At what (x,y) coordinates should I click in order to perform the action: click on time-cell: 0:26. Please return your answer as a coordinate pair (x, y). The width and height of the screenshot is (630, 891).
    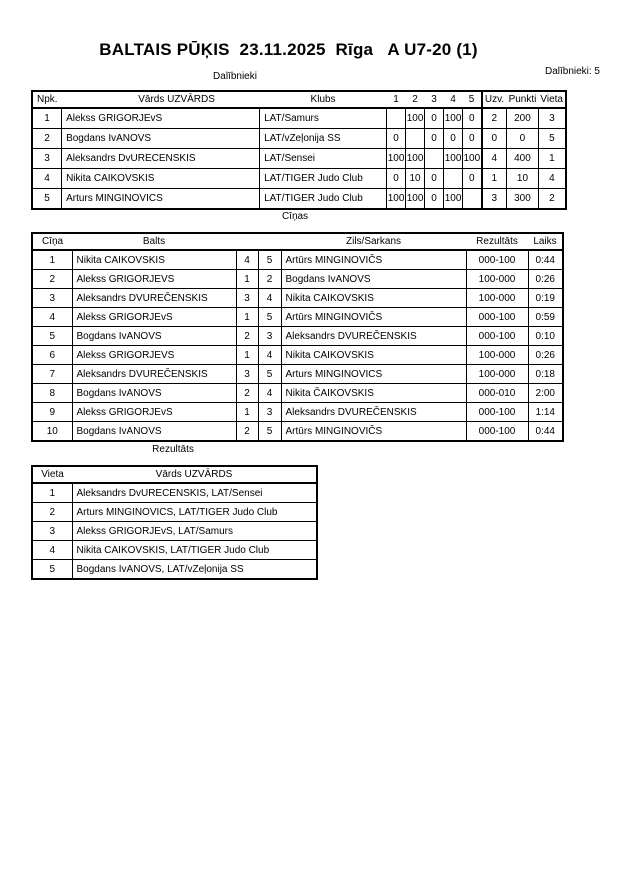
    Looking at the image, I should click on (545, 279).